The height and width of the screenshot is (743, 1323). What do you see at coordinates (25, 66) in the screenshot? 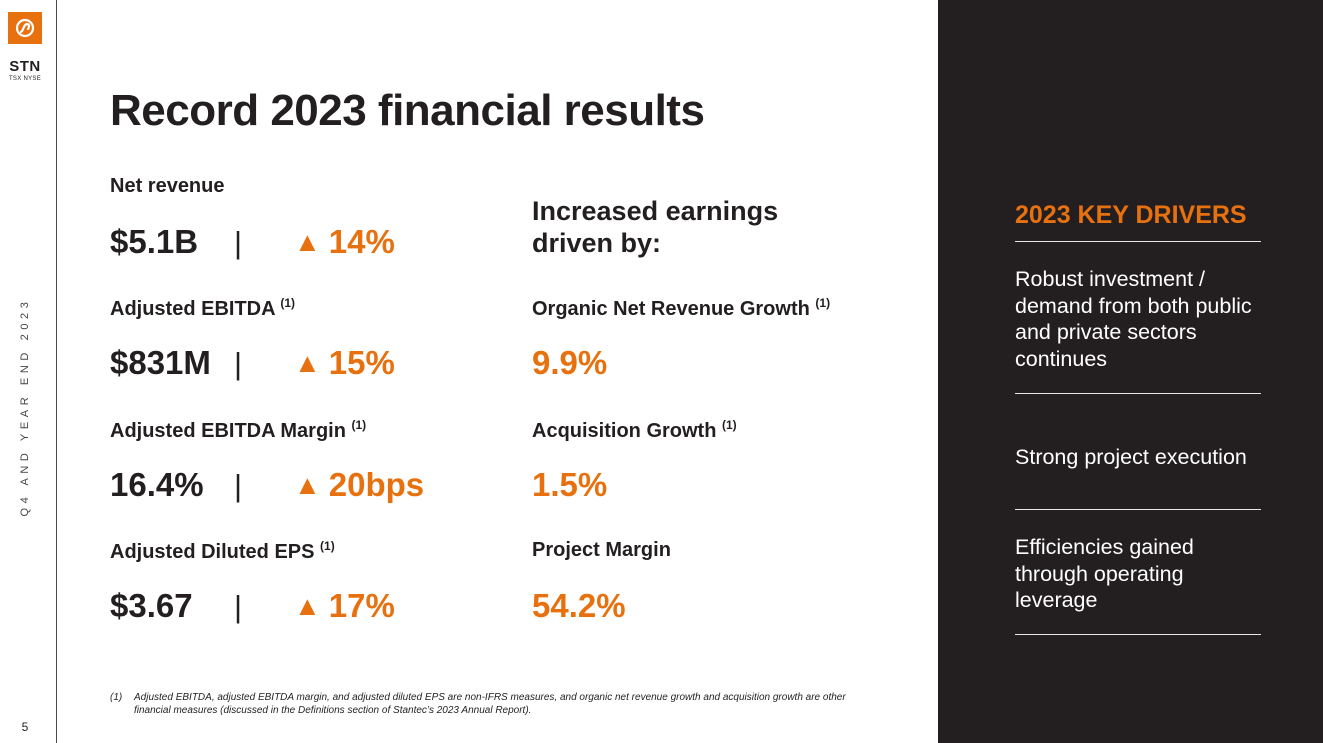
I see `ticker-symbol: STN` at bounding box center [25, 66].